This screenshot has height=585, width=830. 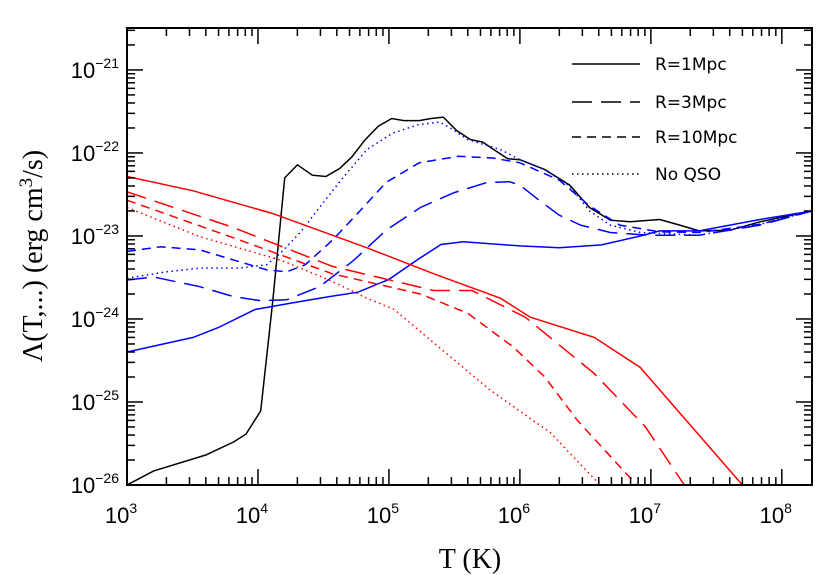 What do you see at coordinates (470, 559) in the screenshot?
I see `x-axis-label: T (K)` at bounding box center [470, 559].